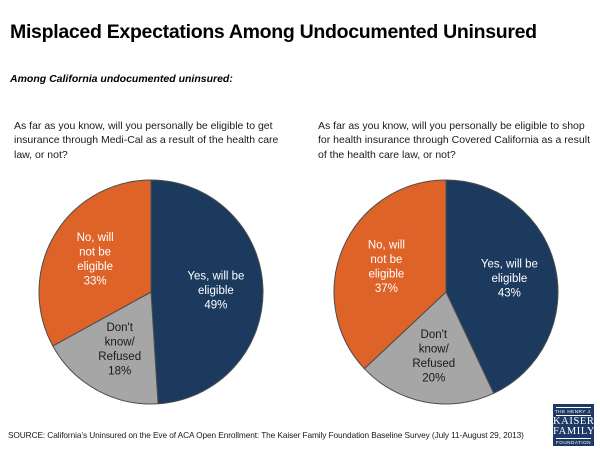  I want to click on logo-rule-mid1, so click(573, 415).